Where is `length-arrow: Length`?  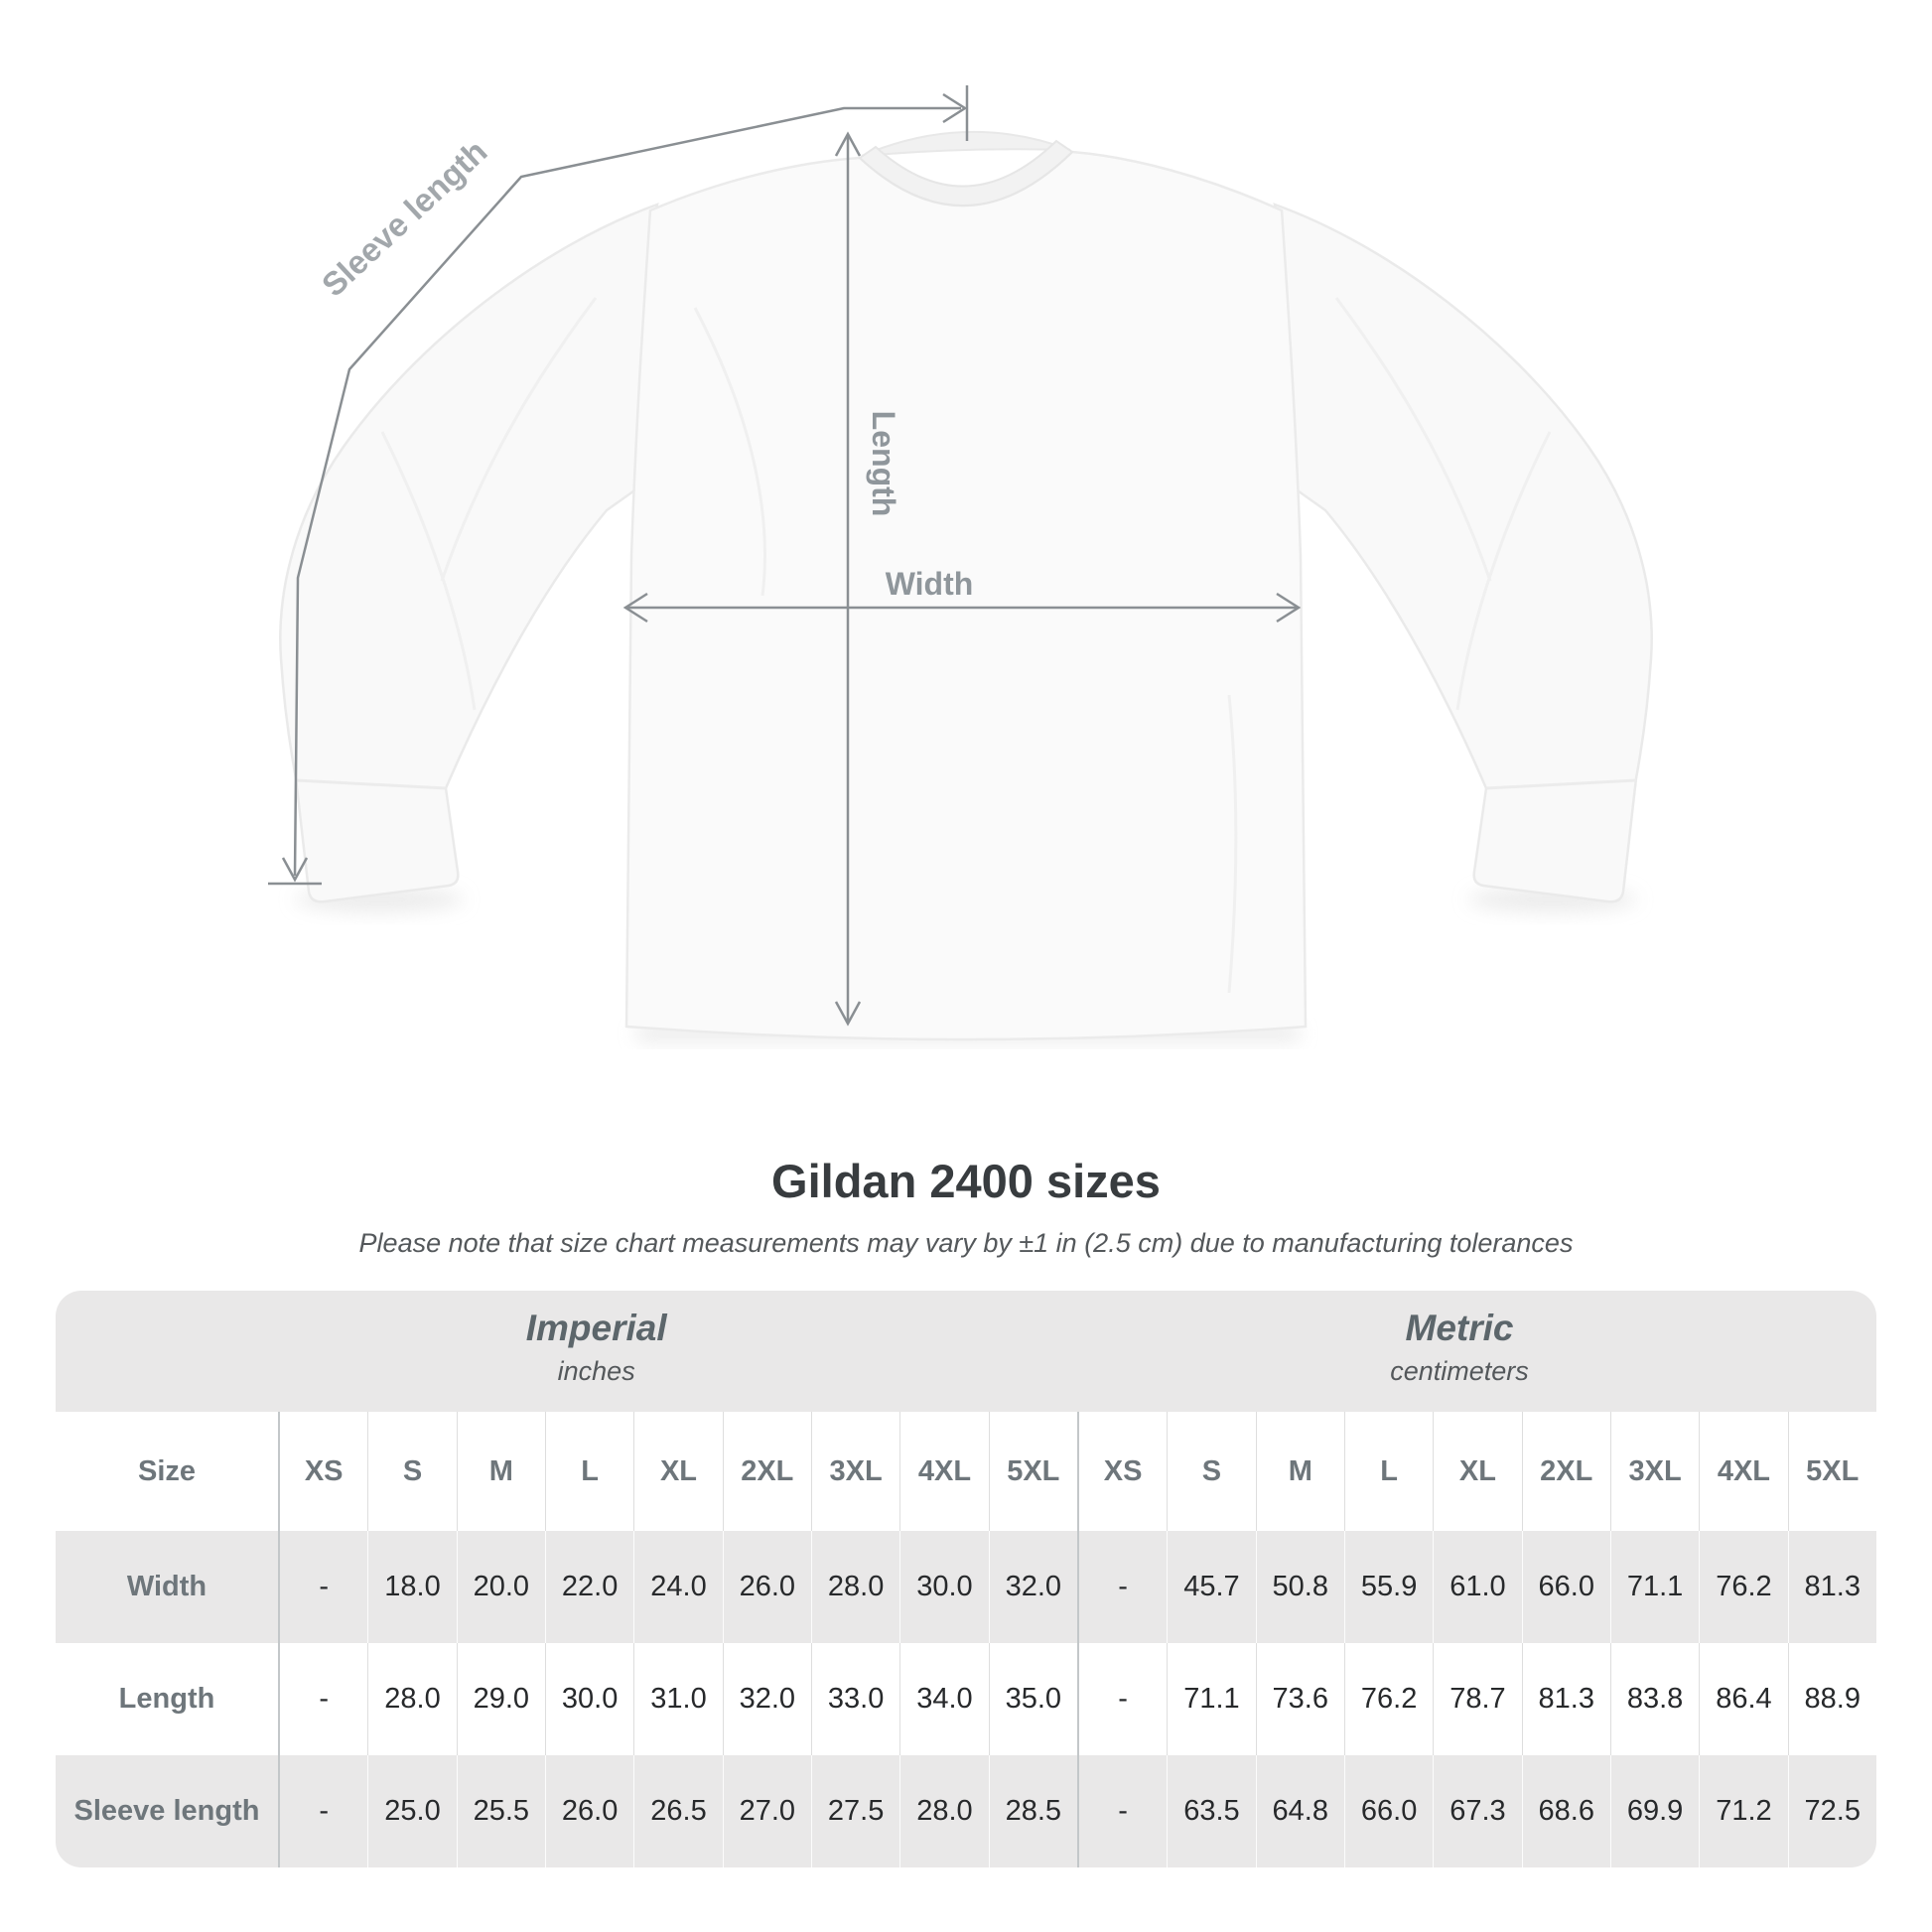 length-arrow: Length is located at coordinates (868, 579).